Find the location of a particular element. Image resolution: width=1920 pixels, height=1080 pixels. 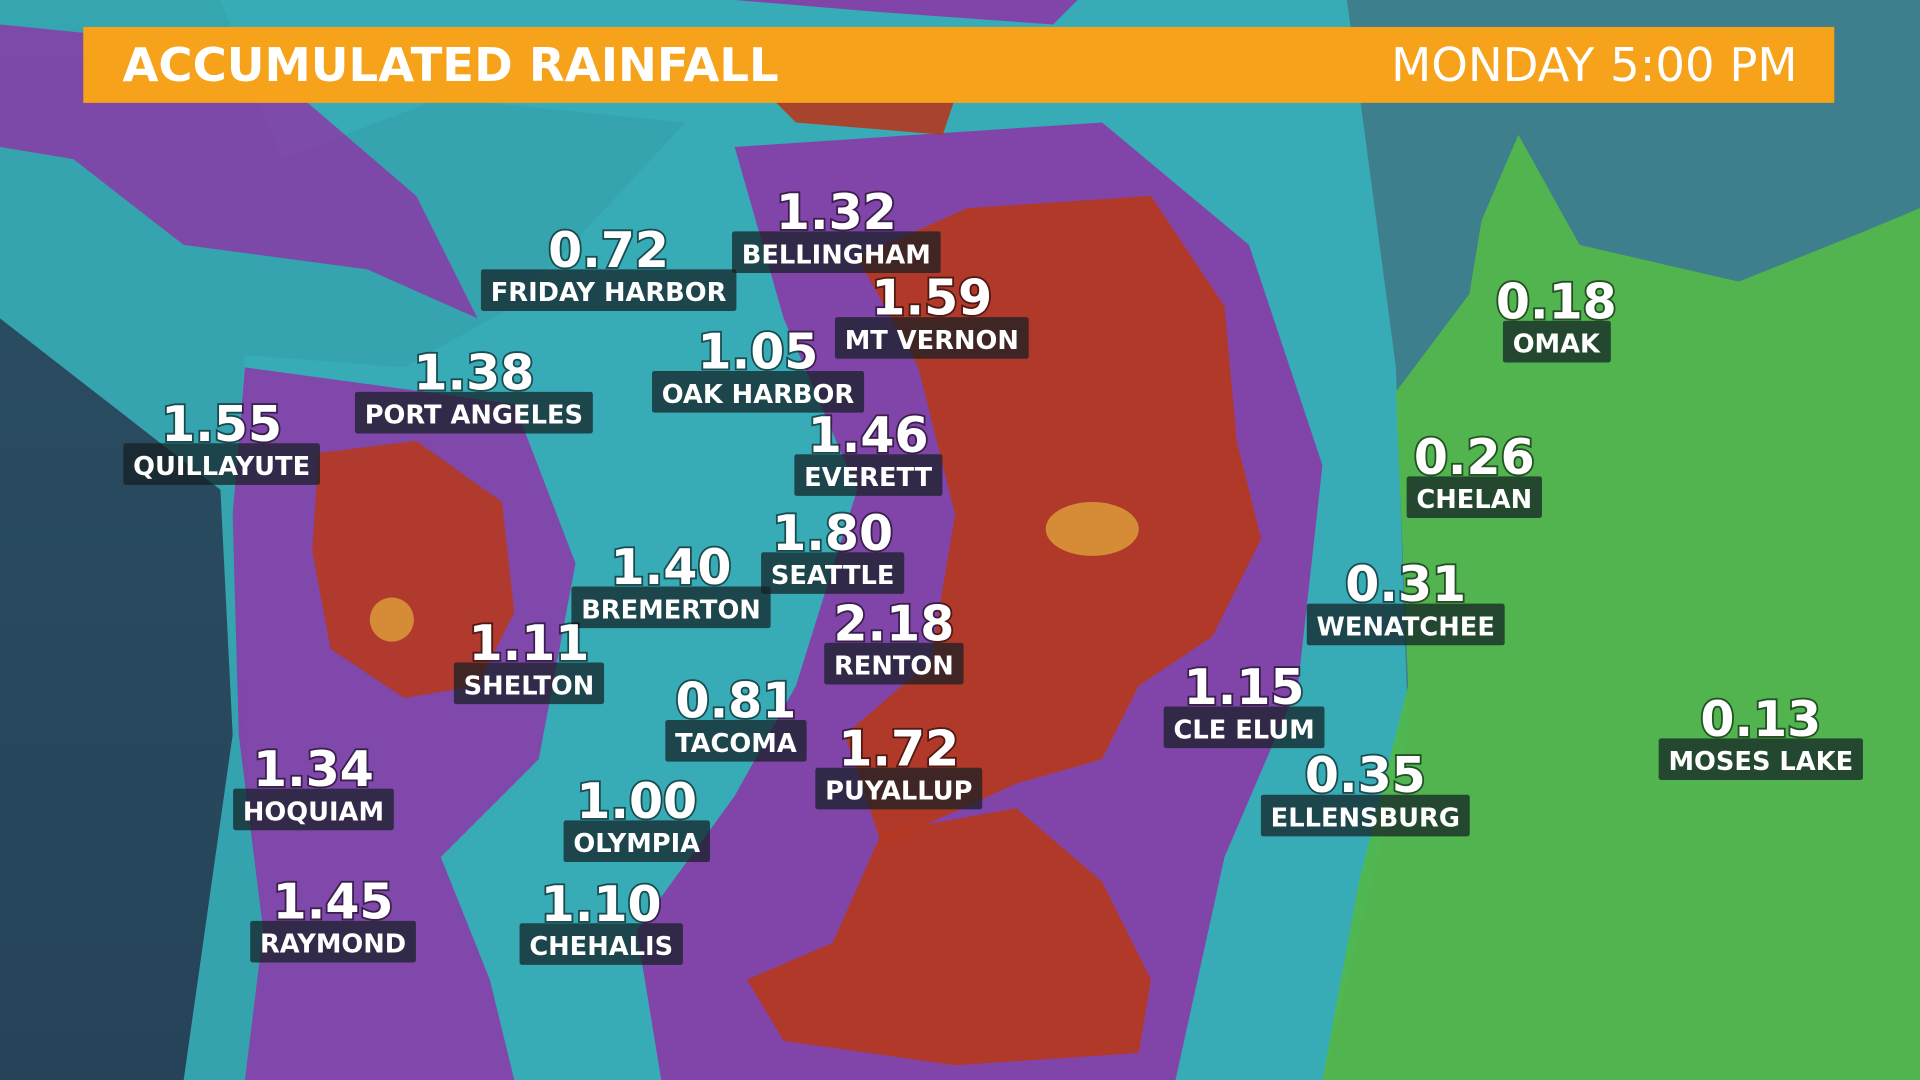

header-bar is located at coordinates (959, 64).